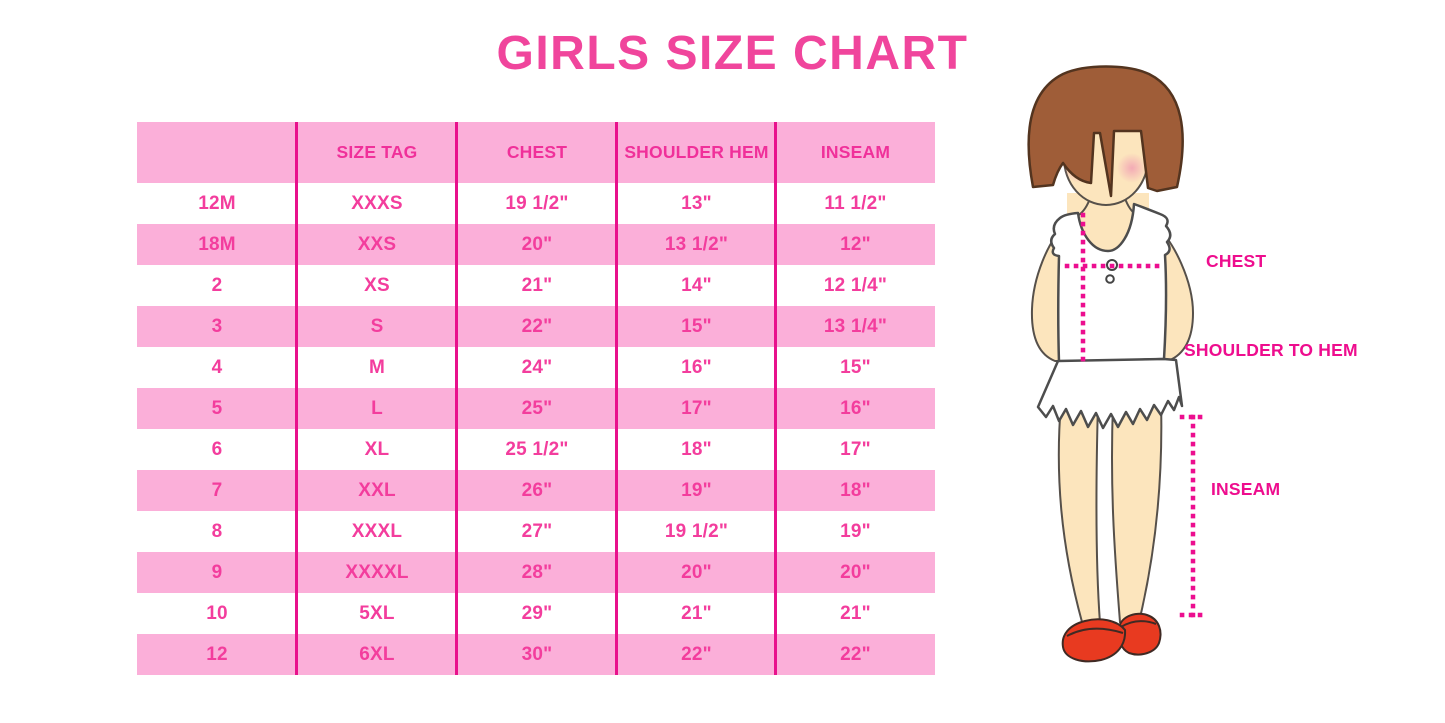  What do you see at coordinates (855, 152) in the screenshot?
I see `header-cell-inseam: INSEAM` at bounding box center [855, 152].